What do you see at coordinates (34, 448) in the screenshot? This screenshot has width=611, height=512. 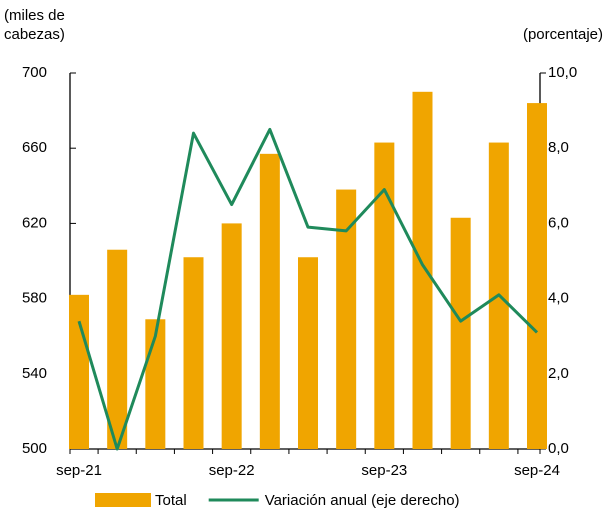 I see `y-tick-label: 500` at bounding box center [34, 448].